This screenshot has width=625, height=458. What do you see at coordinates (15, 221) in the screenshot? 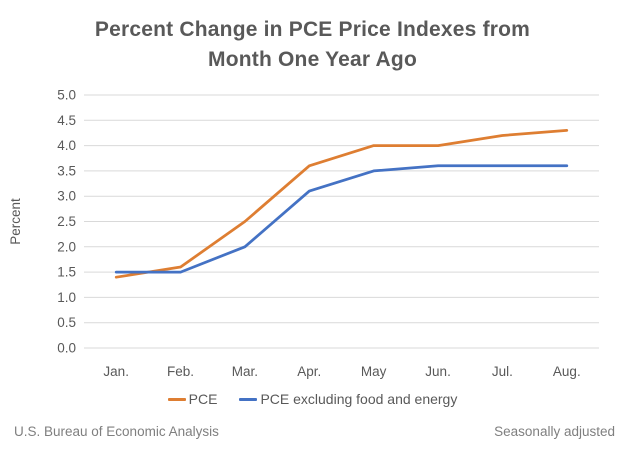
I see `y-axis-title: Percent` at bounding box center [15, 221].